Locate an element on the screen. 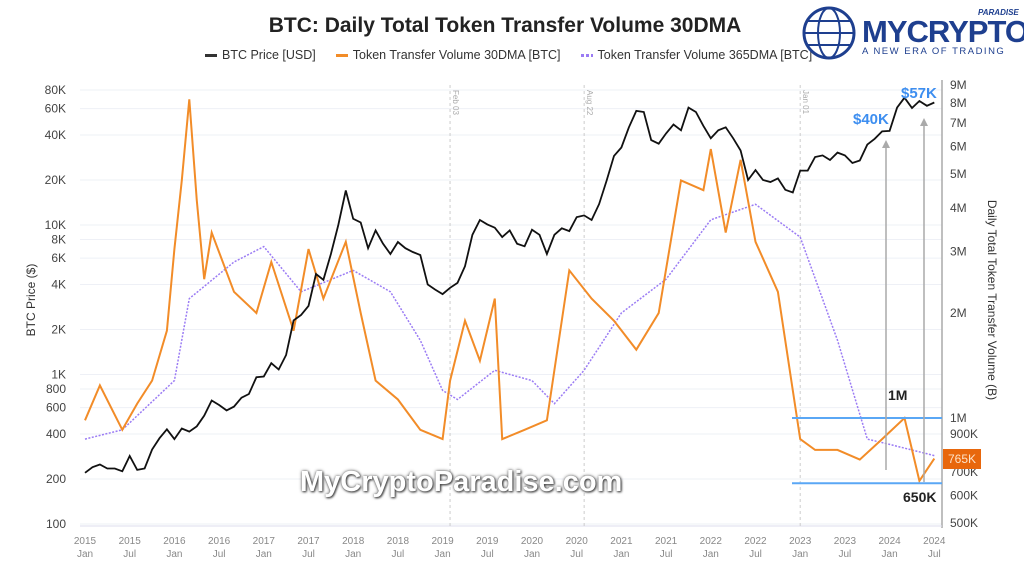 The width and height of the screenshot is (1024, 575). y-left-tick-label: 100 is located at coordinates (56, 524).